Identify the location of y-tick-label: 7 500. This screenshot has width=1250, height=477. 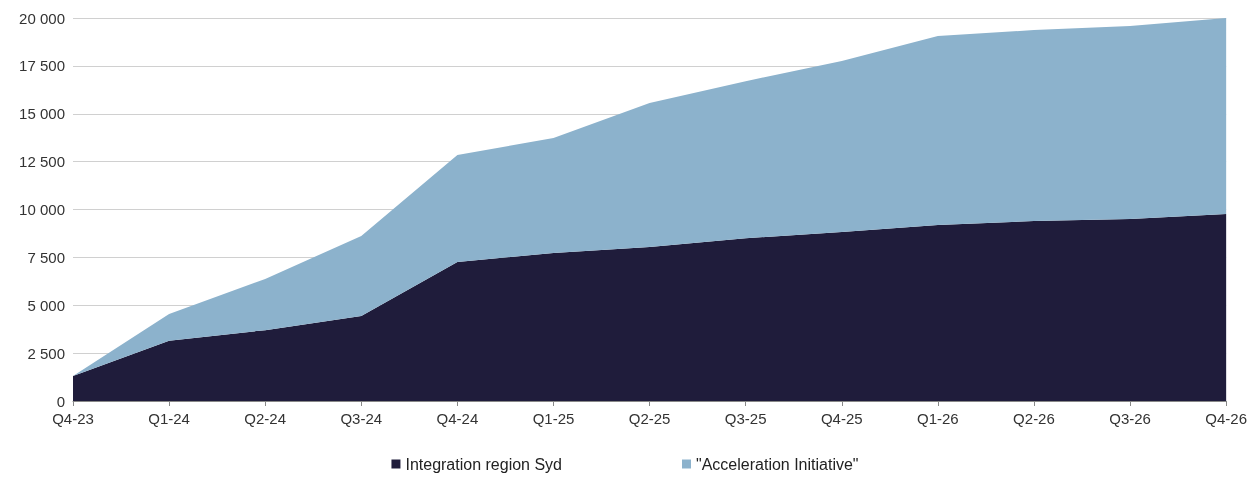
(46, 257).